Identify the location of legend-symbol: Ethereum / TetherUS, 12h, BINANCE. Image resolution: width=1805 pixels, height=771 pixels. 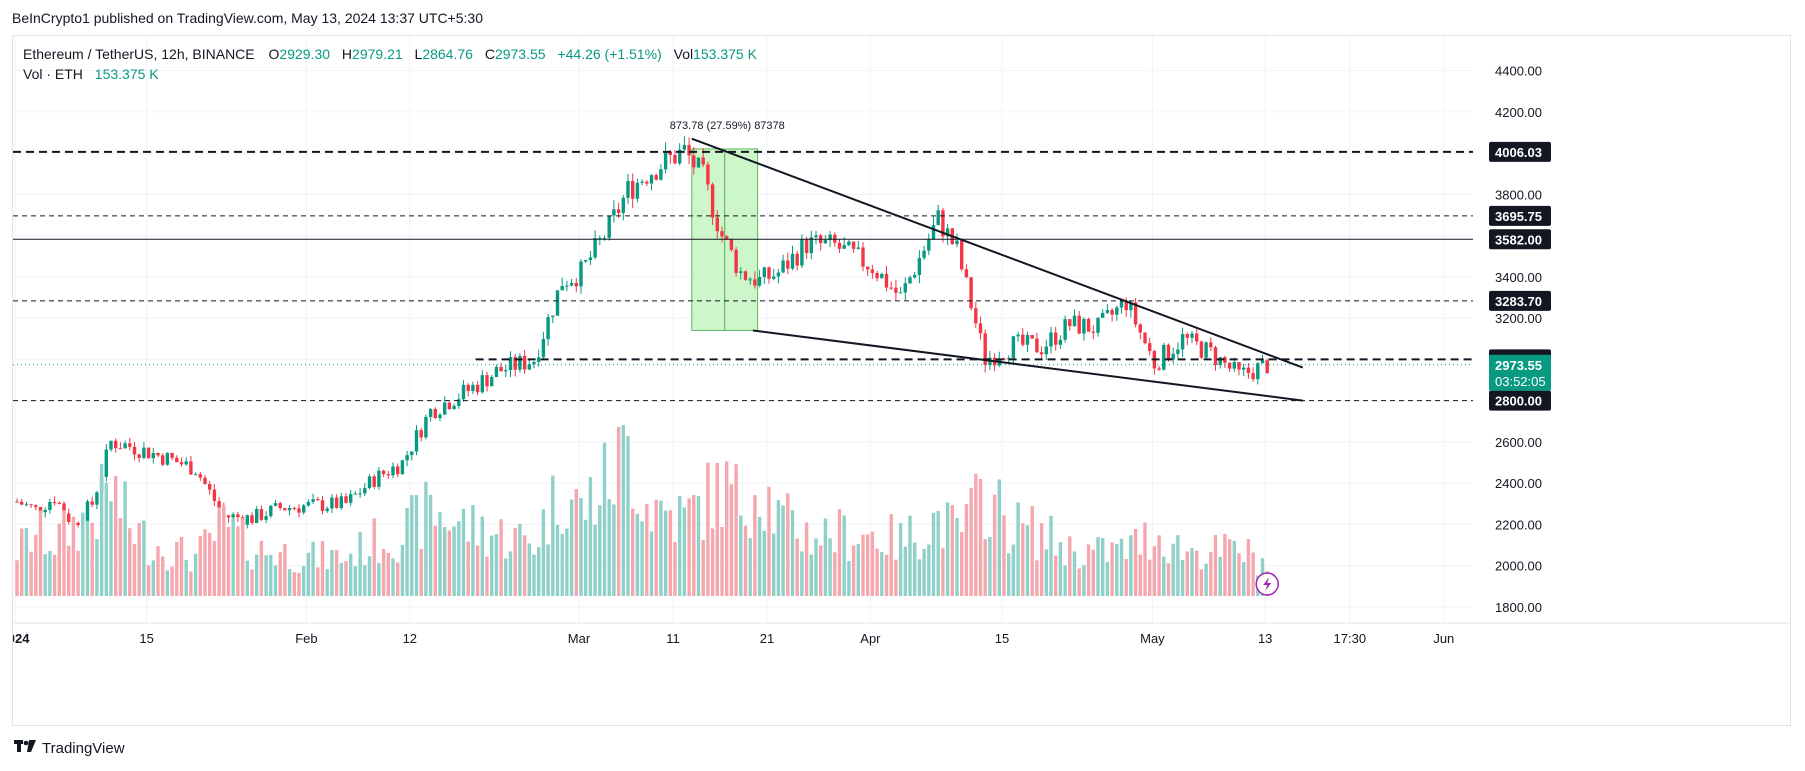
(139, 54).